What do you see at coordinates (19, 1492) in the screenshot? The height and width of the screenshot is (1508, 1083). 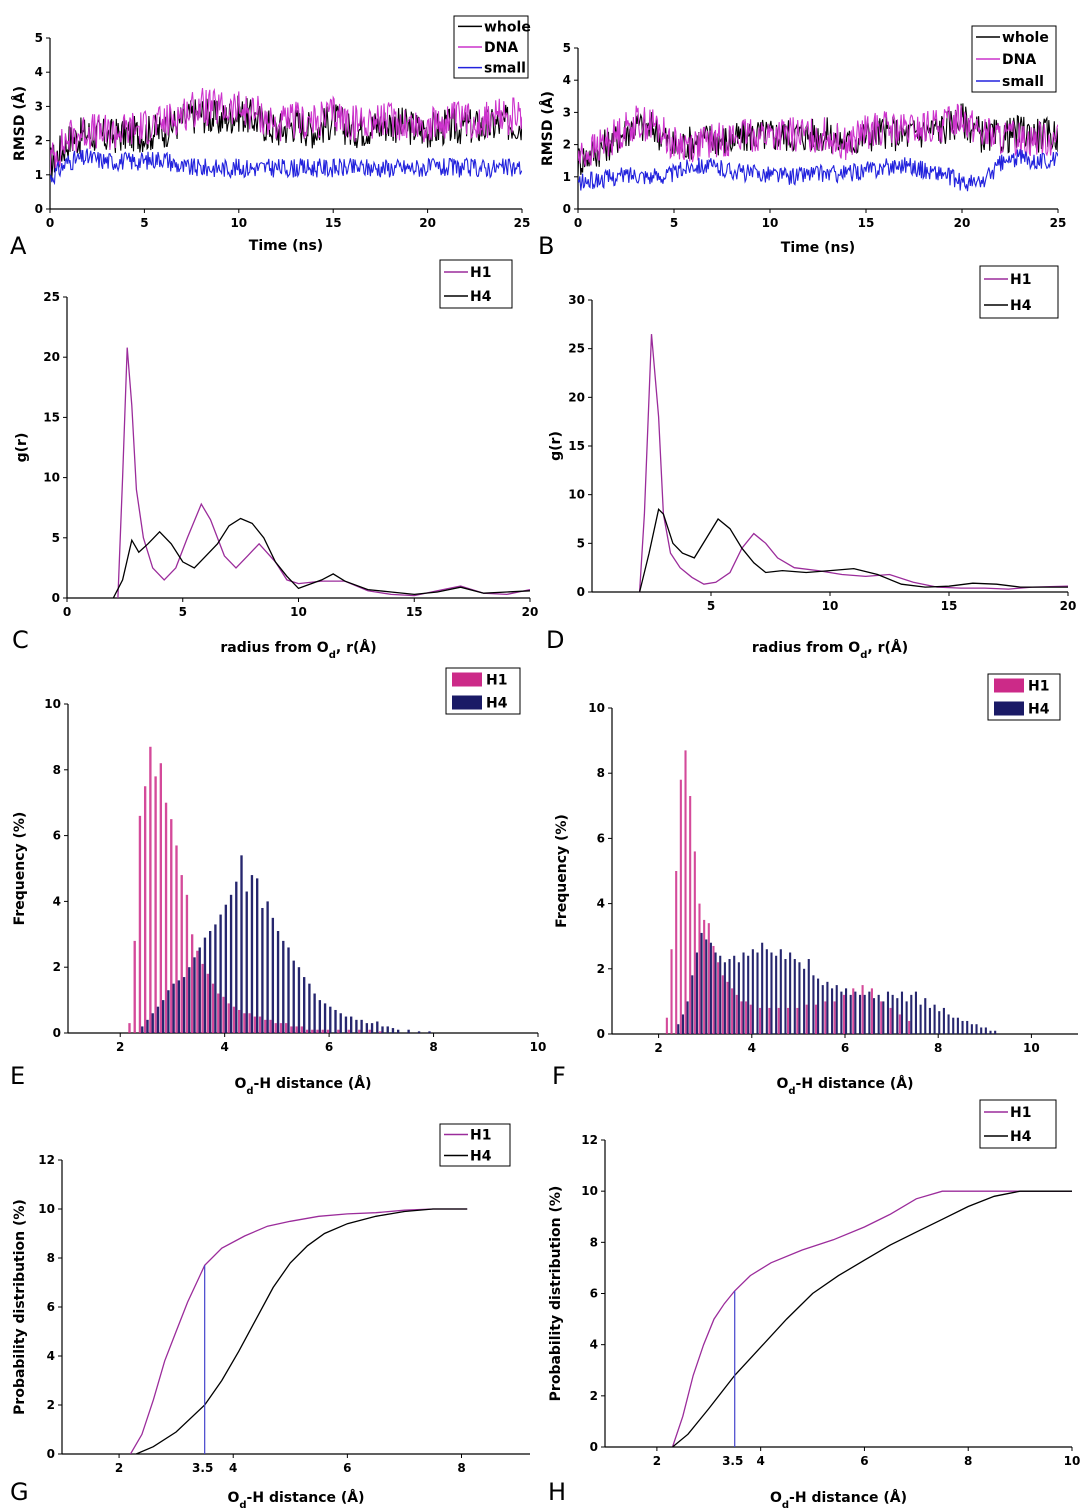 I see `panel-letter: G` at bounding box center [19, 1492].